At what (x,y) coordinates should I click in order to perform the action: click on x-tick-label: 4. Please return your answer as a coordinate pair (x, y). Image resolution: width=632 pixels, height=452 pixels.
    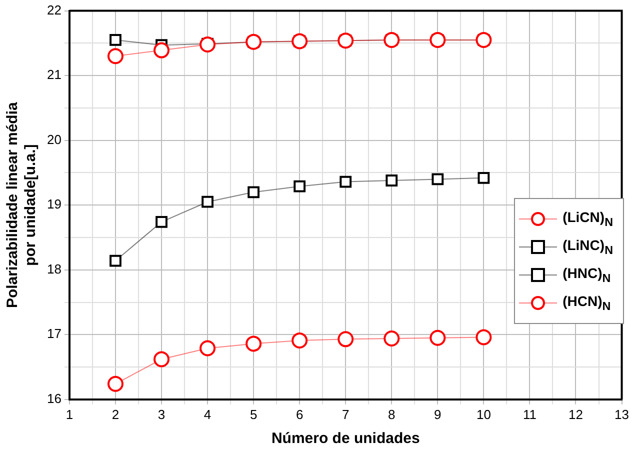
    Looking at the image, I should click on (208, 414).